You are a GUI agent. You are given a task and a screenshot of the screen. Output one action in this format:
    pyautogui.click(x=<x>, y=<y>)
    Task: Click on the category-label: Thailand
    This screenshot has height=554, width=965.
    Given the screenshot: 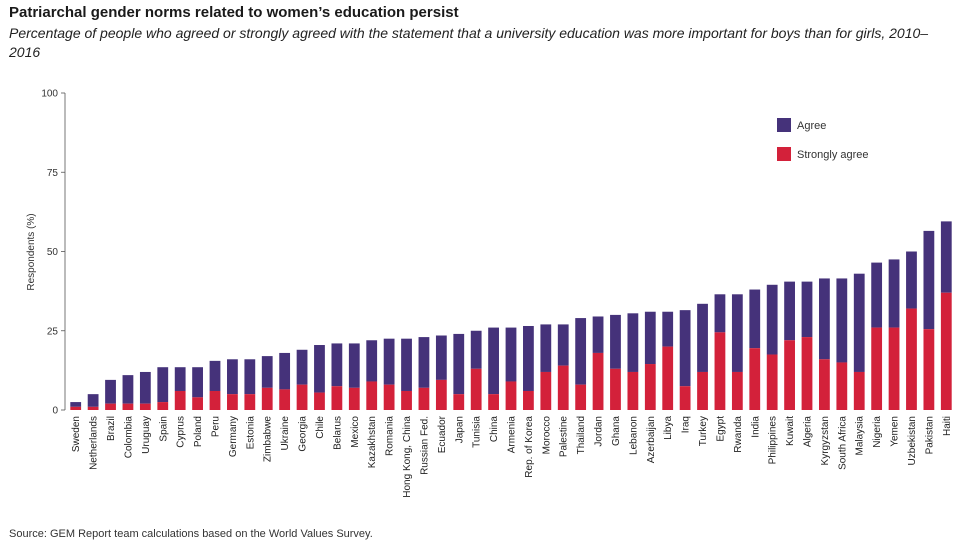 What is the action you would take?
    pyautogui.click(x=581, y=435)
    